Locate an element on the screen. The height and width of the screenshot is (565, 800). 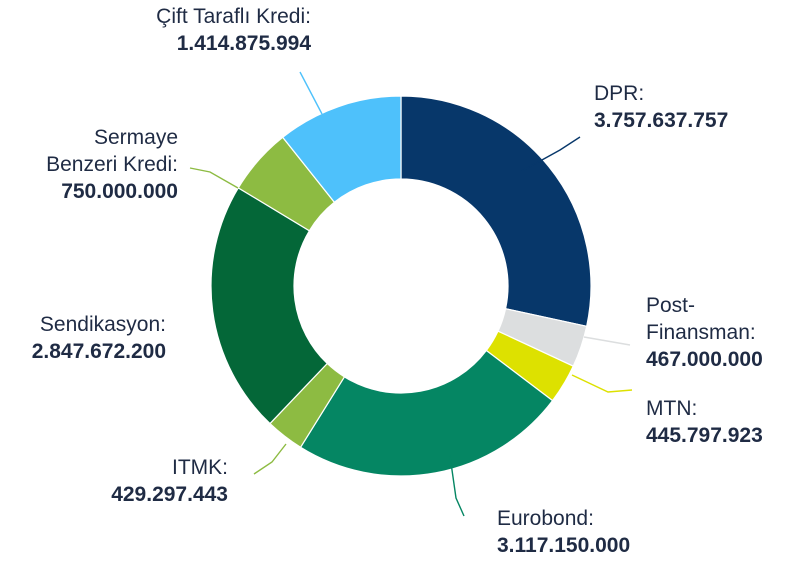
label-value-cift: 1.414.875.994 is located at coordinates (244, 43).